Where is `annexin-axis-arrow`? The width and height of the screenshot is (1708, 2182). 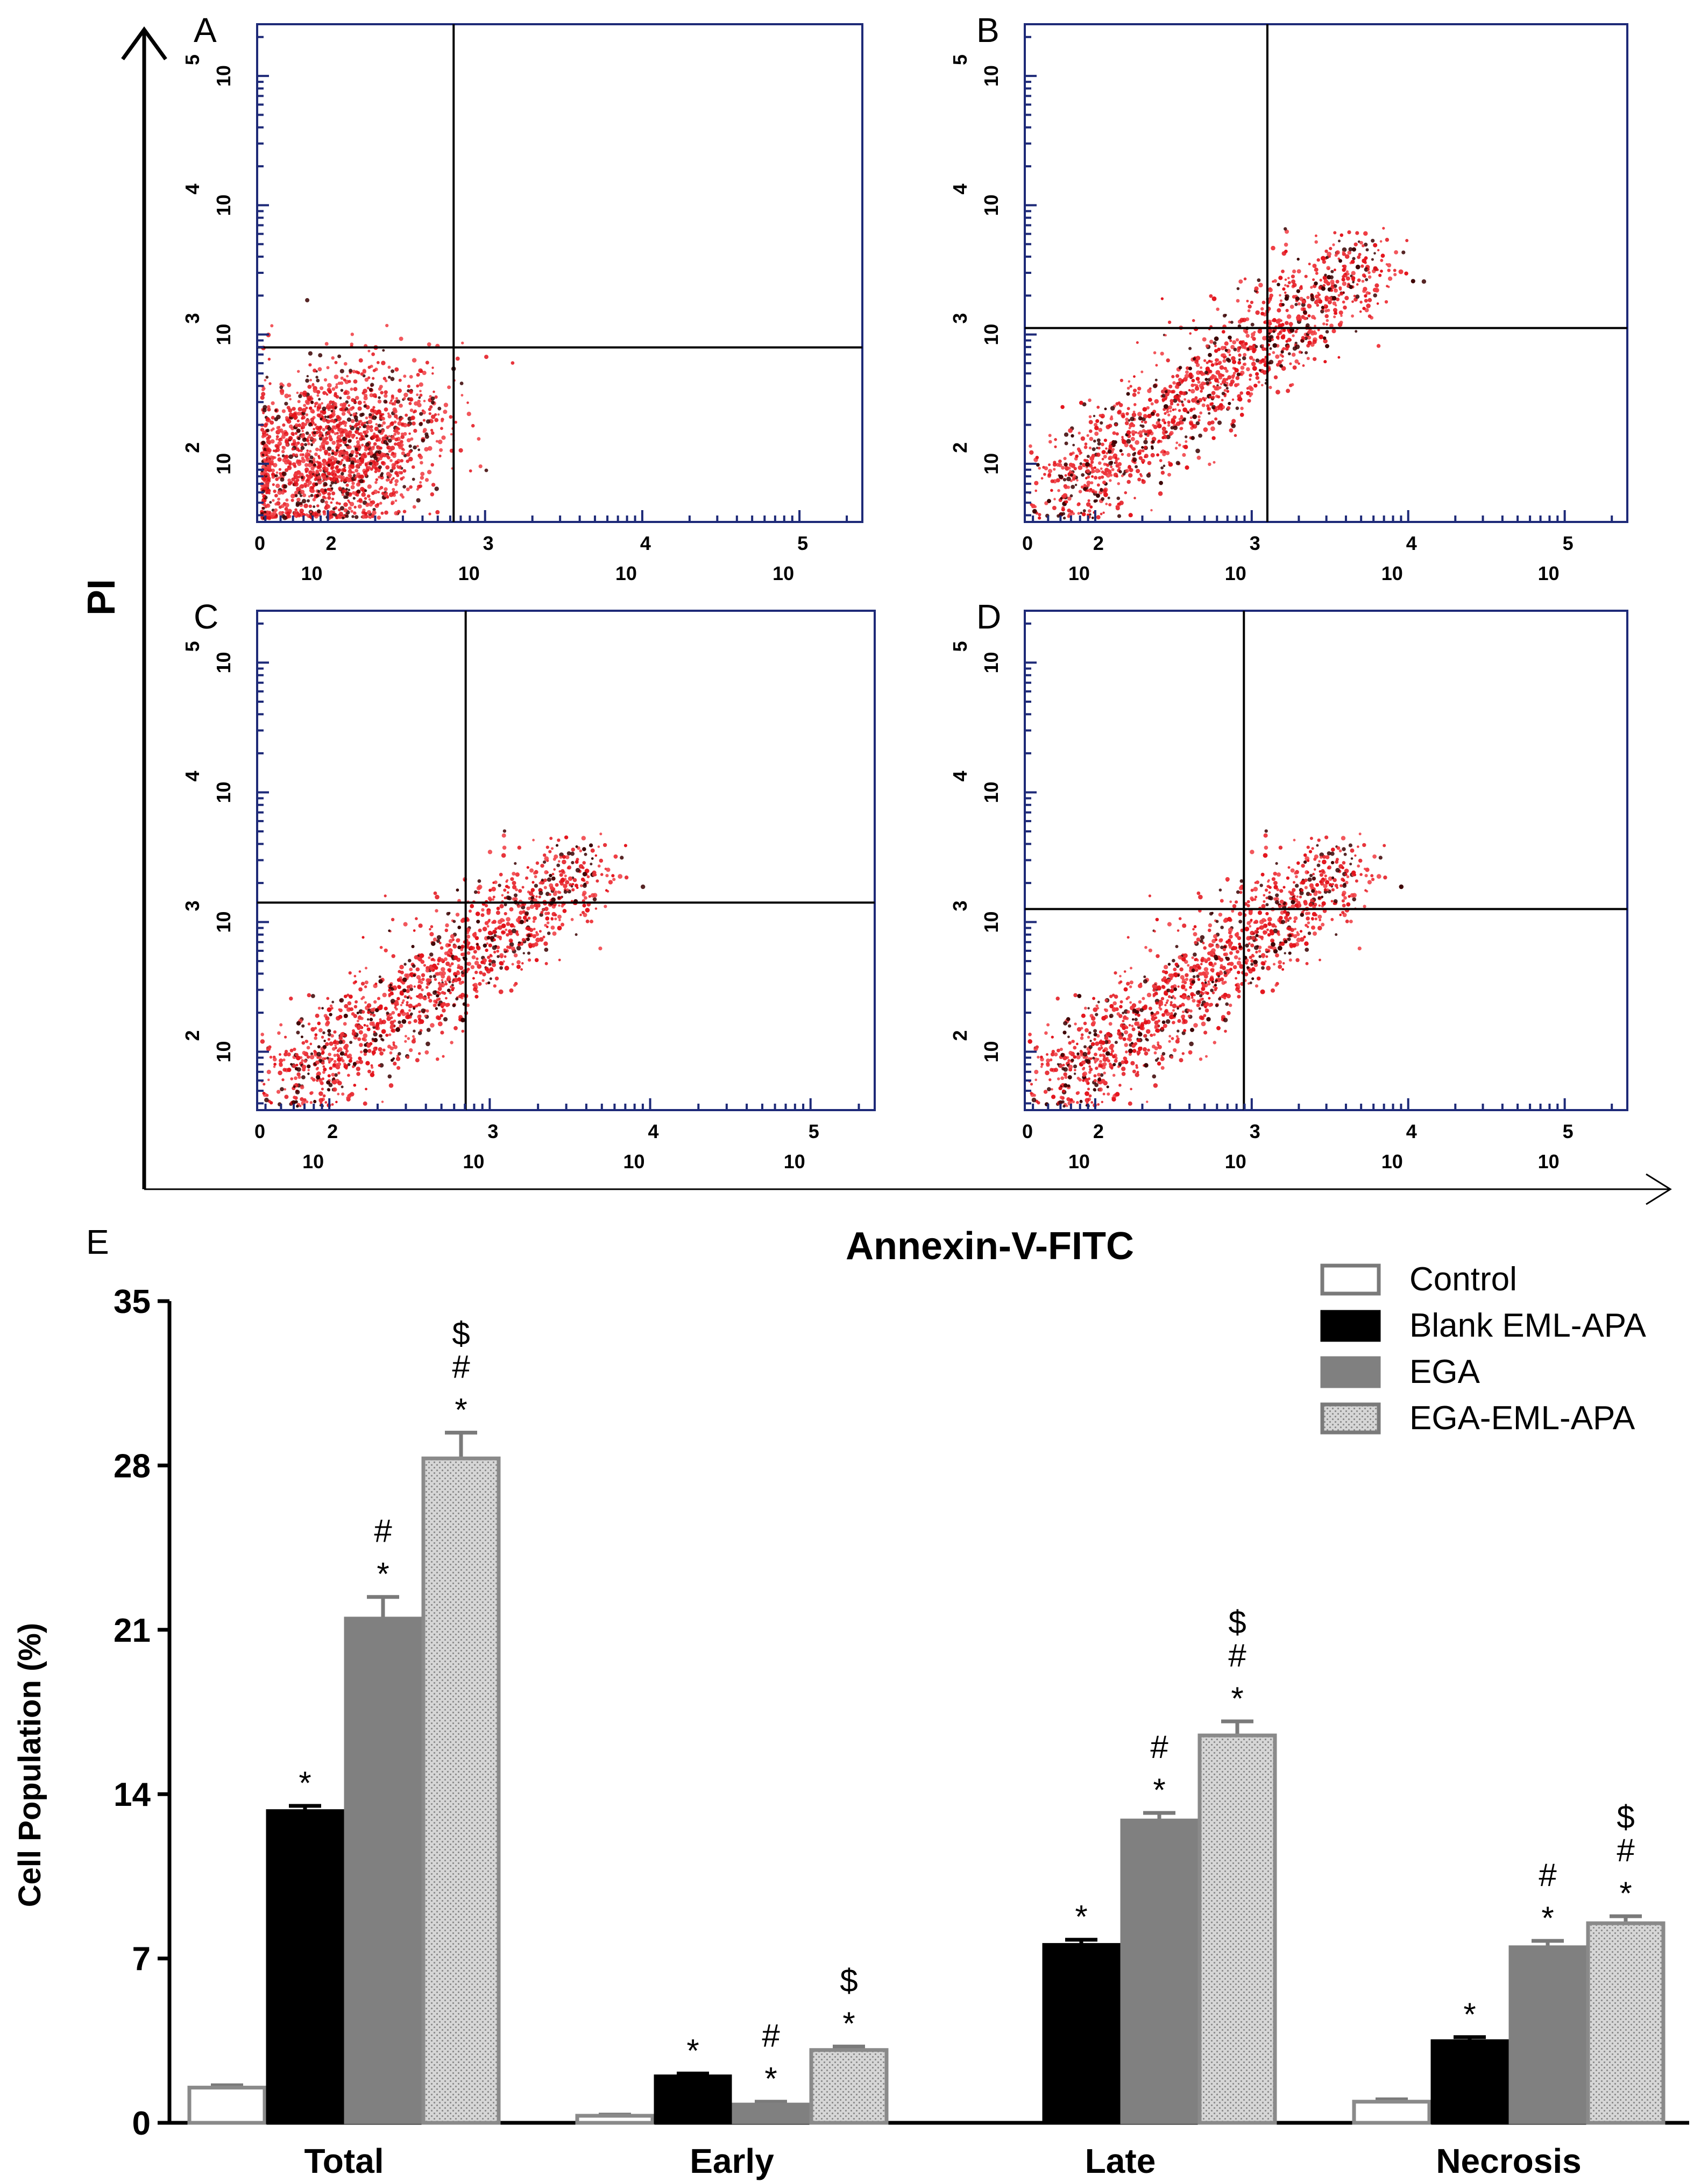 annexin-axis-arrow is located at coordinates (1659, 1189).